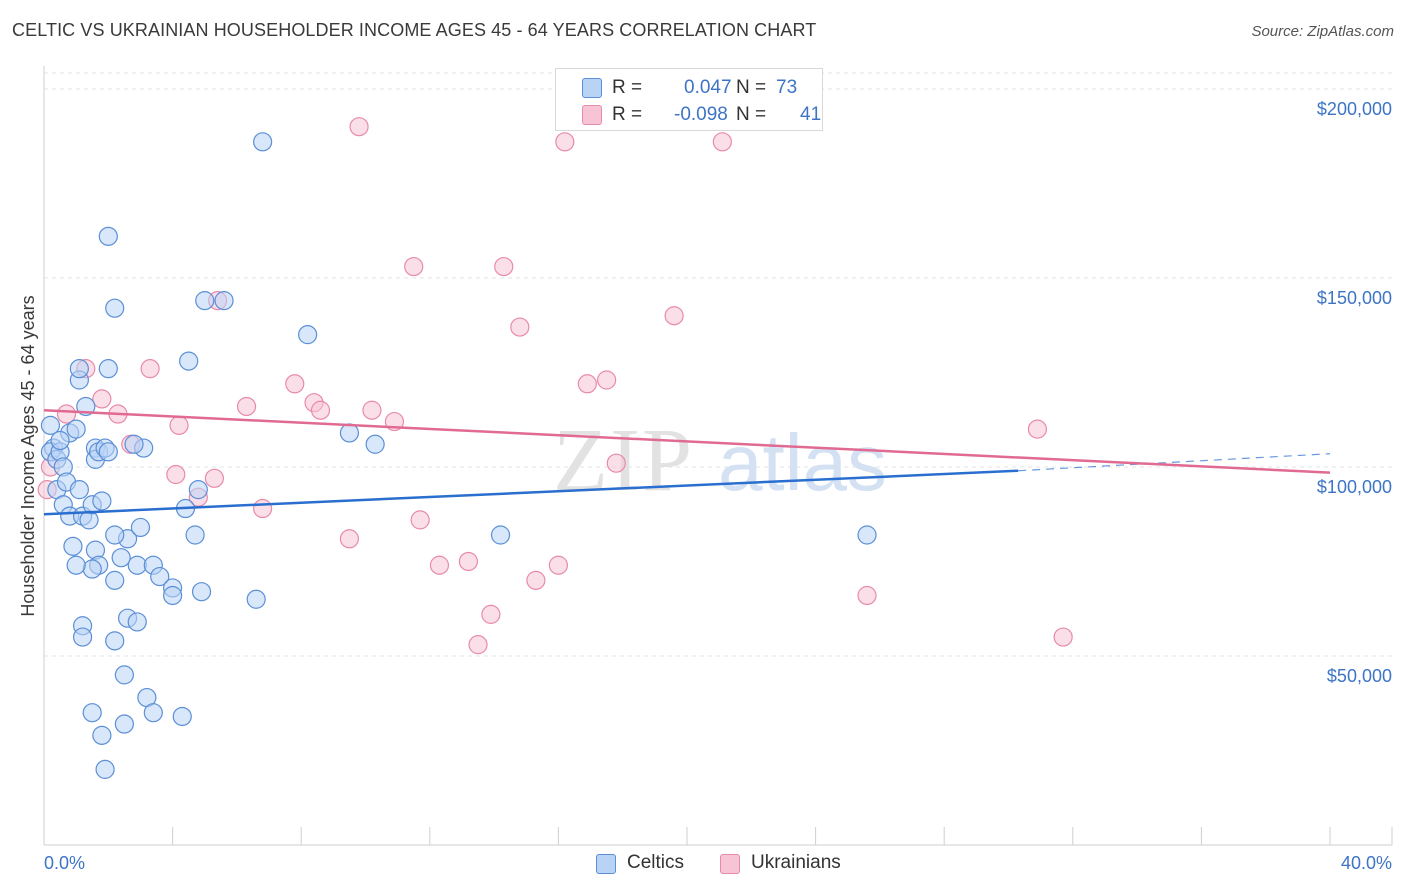  What do you see at coordinates (1366, 863) in the screenshot?
I see `x-tick-label: 40.0%` at bounding box center [1366, 863].